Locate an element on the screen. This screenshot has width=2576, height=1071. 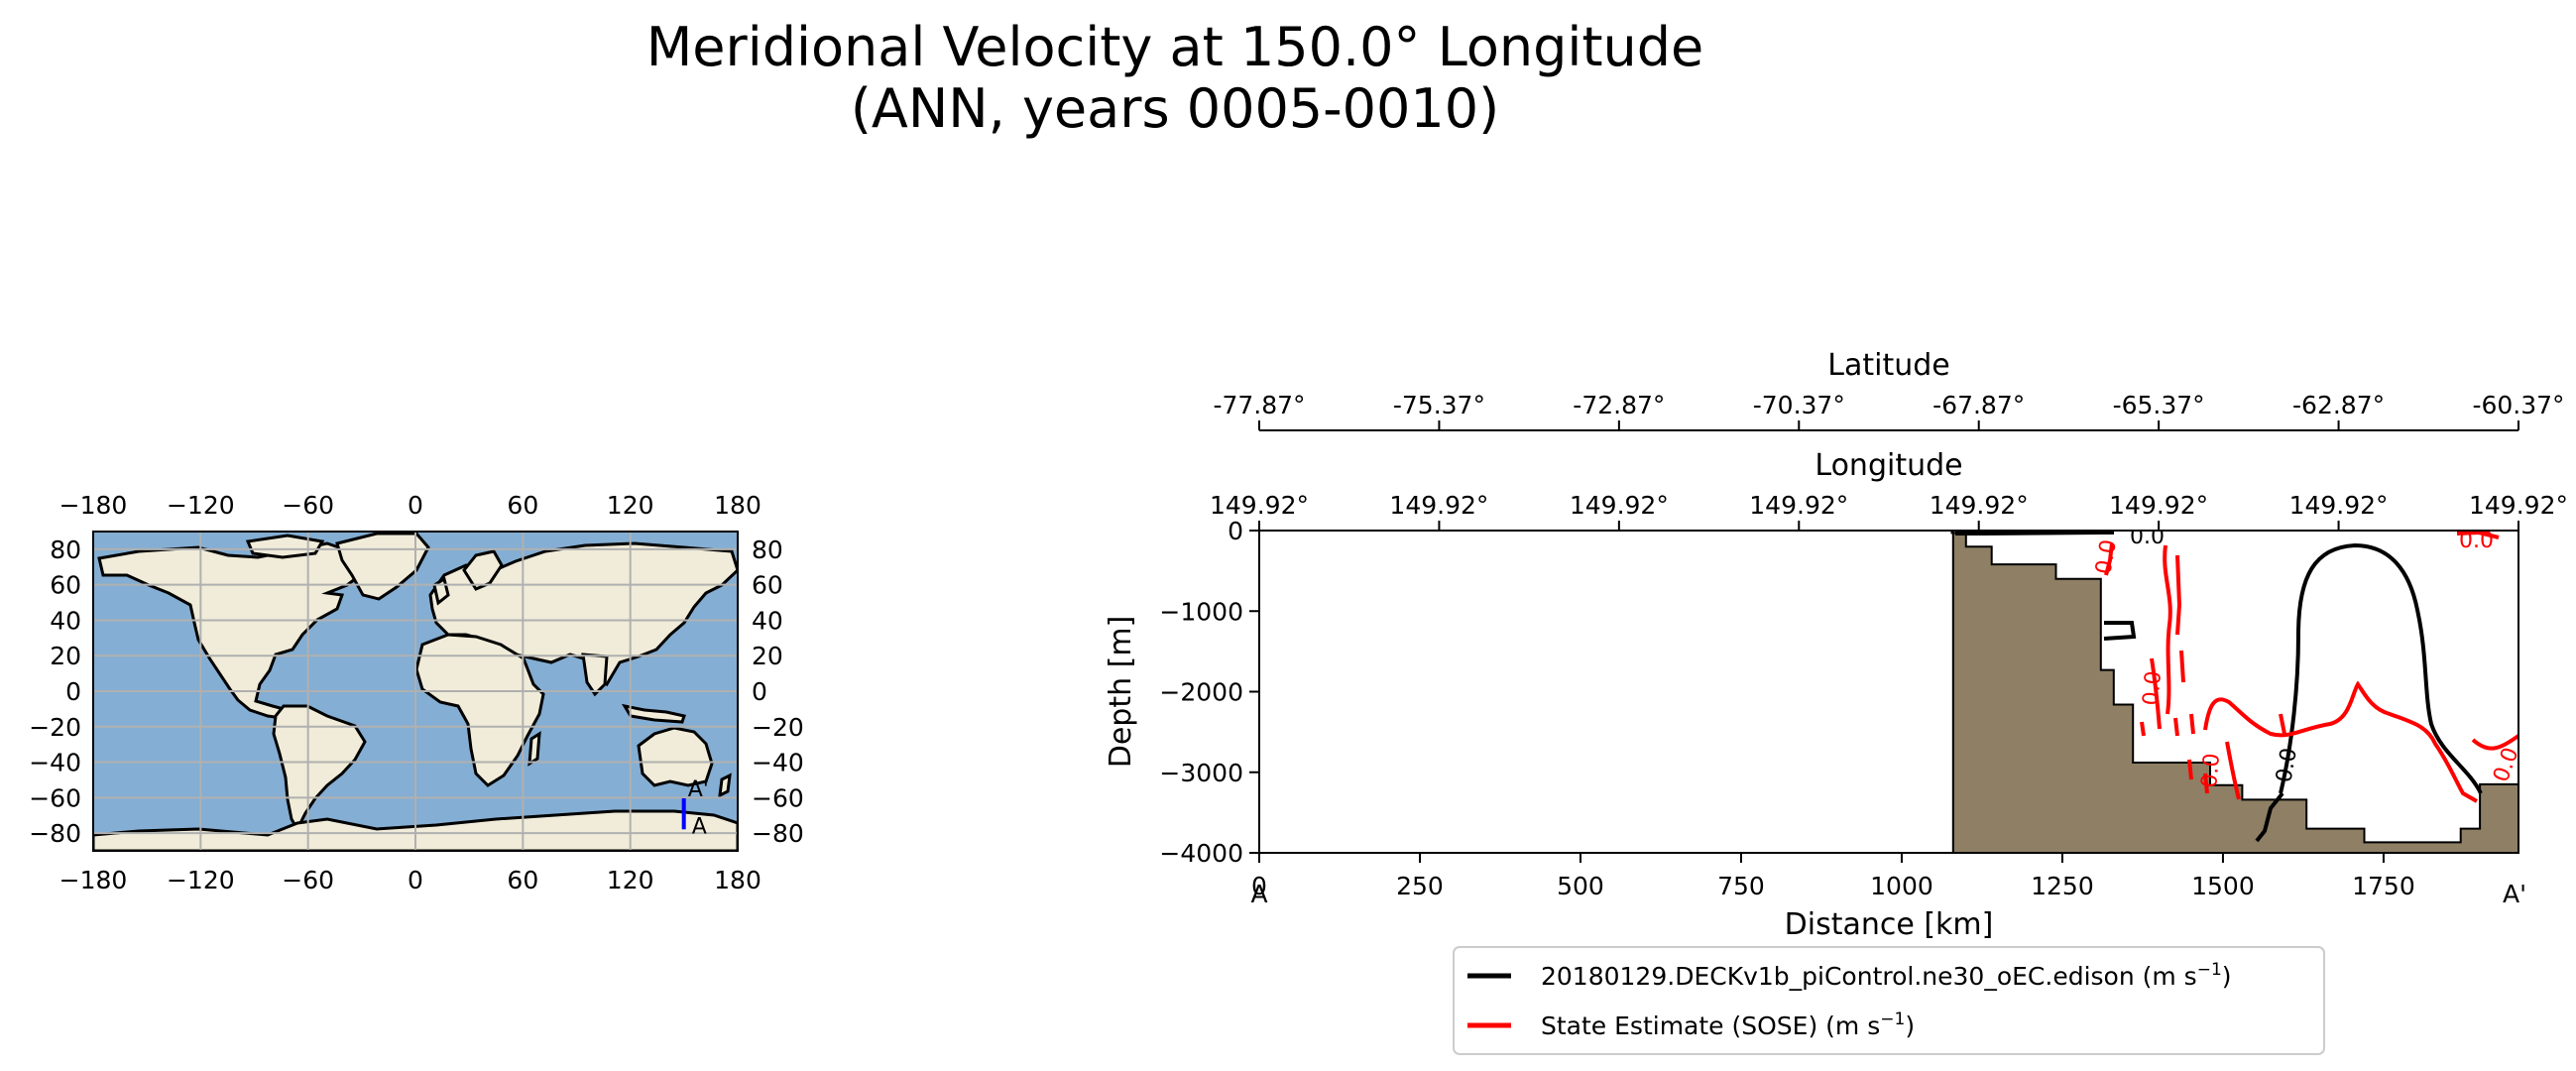
indonesia-land is located at coordinates (654, 713).